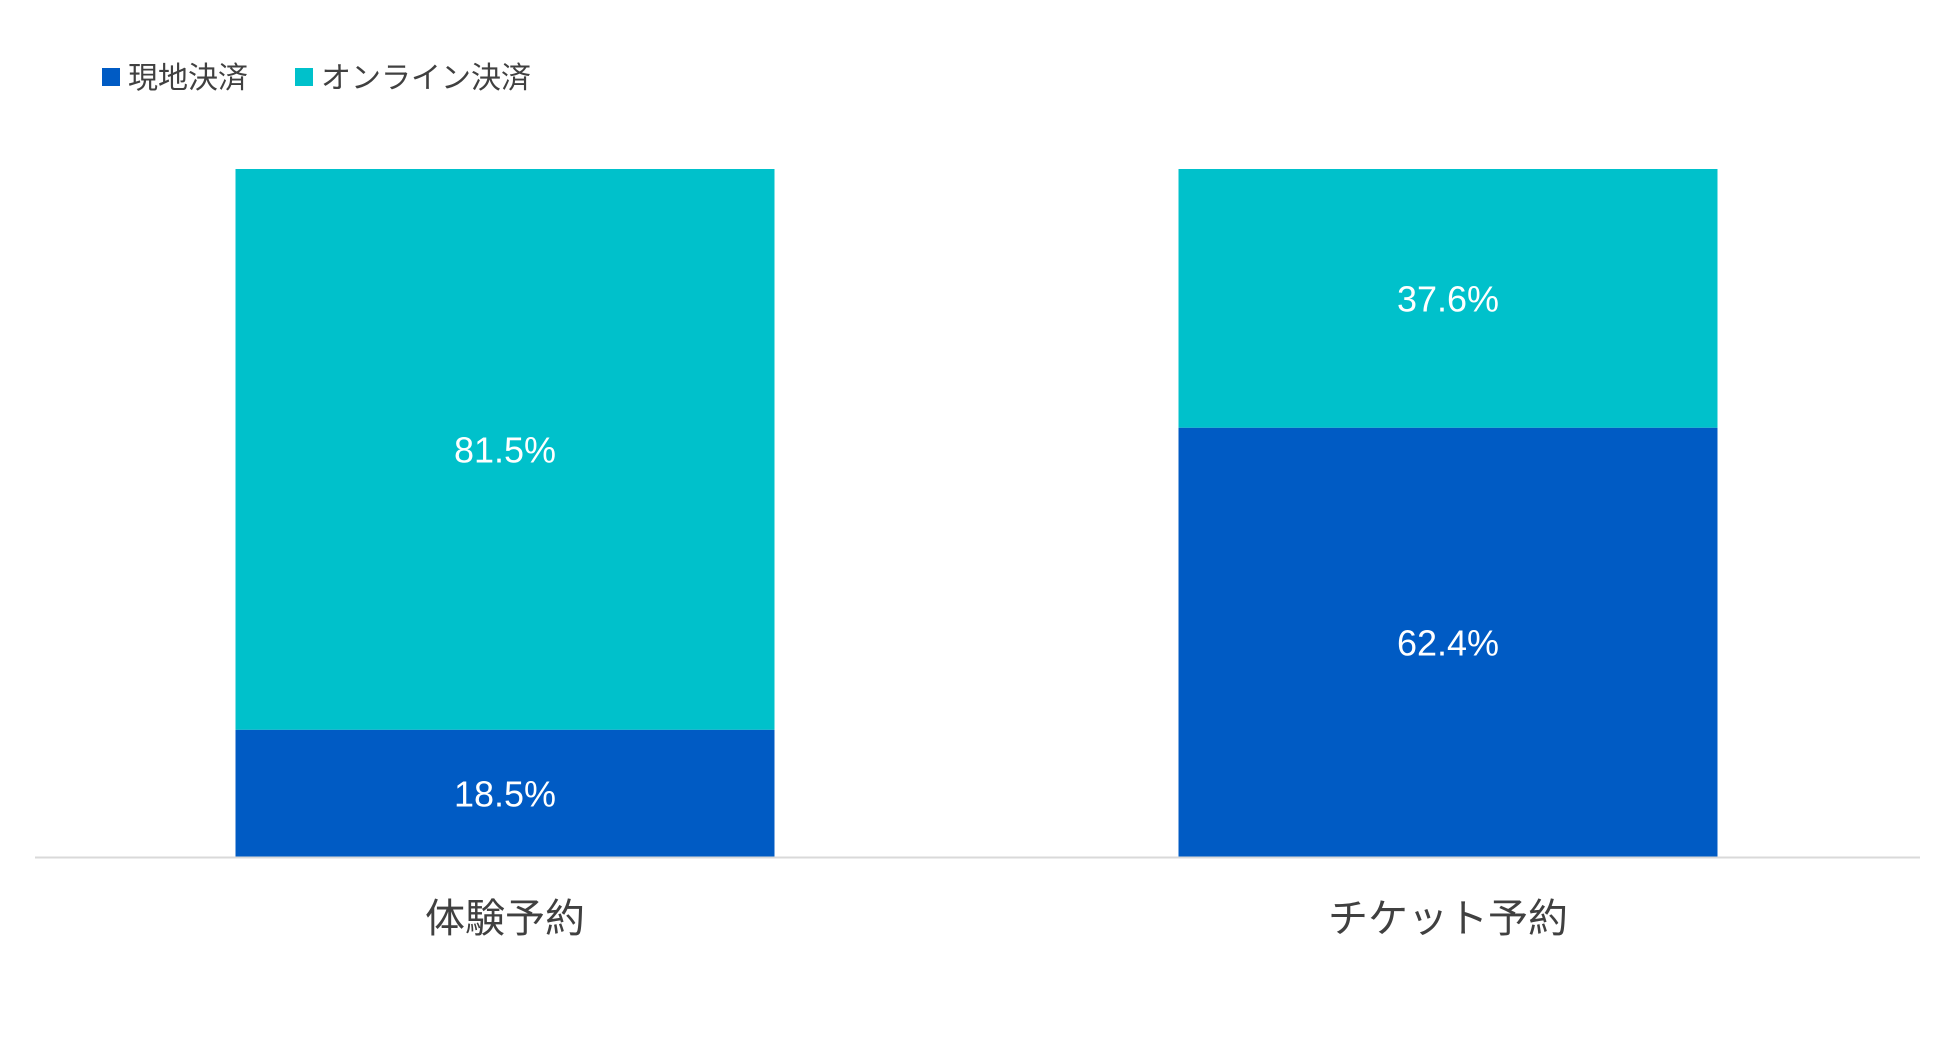 The width and height of the screenshot is (1950, 1045). What do you see at coordinates (1448, 919) in the screenshot?
I see `category-label-1: チケット予約` at bounding box center [1448, 919].